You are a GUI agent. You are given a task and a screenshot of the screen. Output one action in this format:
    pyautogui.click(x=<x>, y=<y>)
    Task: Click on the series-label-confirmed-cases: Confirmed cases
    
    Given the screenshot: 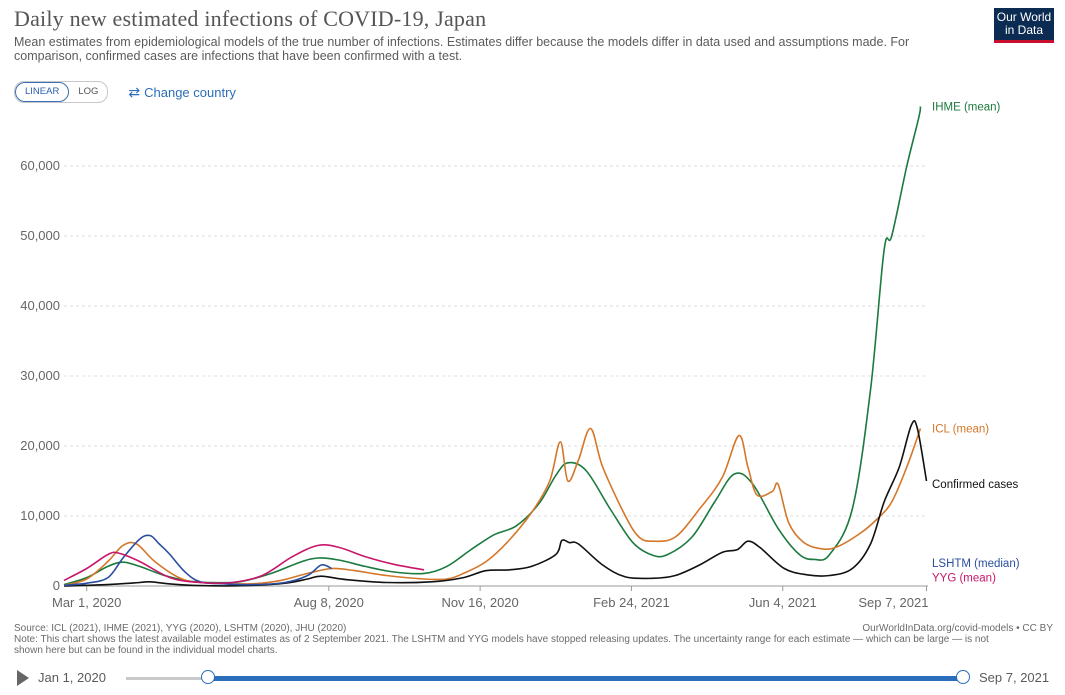 What is the action you would take?
    pyautogui.click(x=975, y=485)
    